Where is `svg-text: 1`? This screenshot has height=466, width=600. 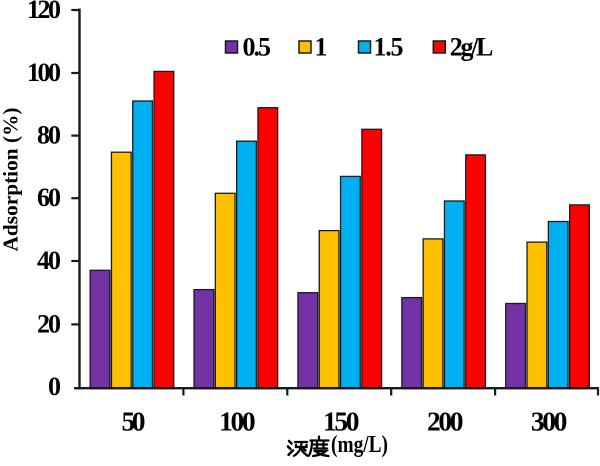
svg-text: 1 is located at coordinates (321, 47).